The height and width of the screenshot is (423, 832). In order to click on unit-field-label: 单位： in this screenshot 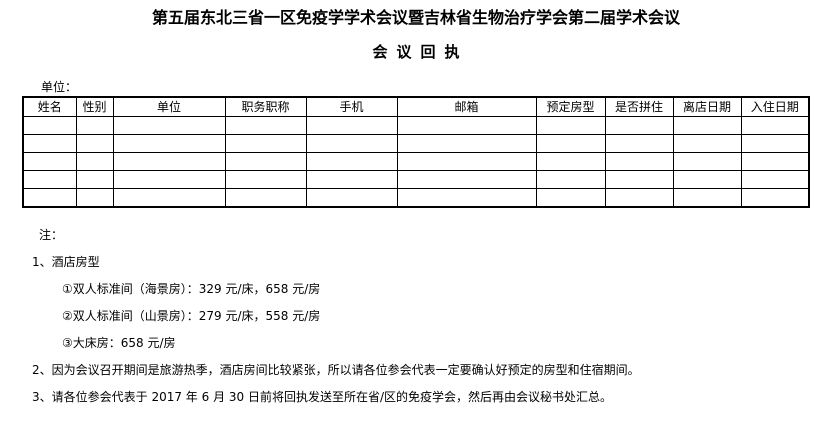, I will do `click(59, 87)`.